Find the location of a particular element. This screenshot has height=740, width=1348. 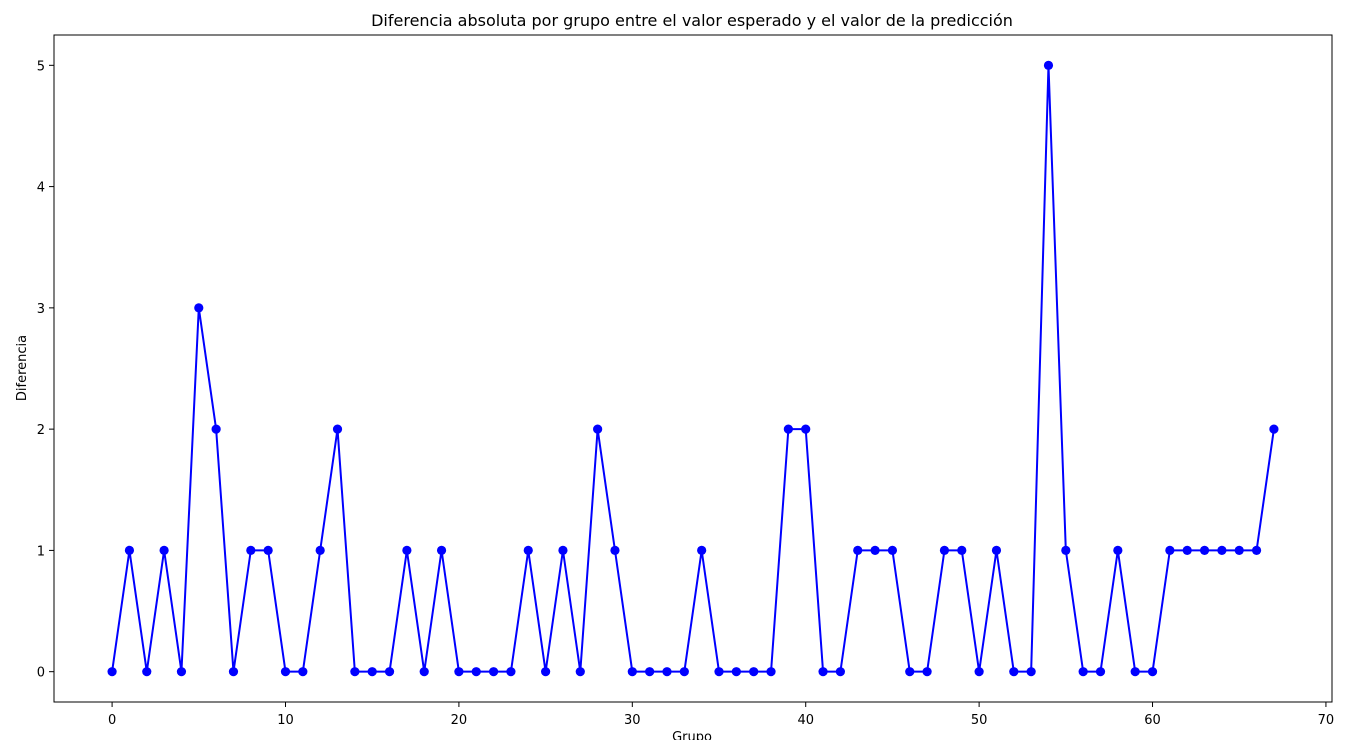

x-axis: 0 10 20 30 40 50 60 70 is located at coordinates (721, 715).